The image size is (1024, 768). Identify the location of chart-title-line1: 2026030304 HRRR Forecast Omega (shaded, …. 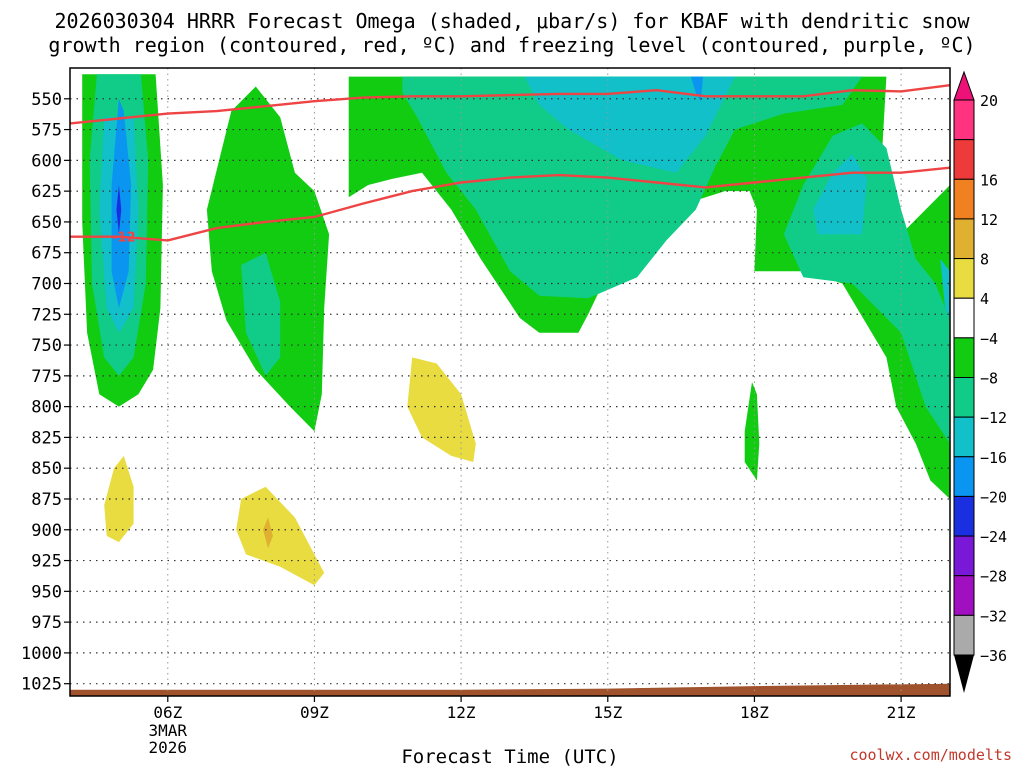
(512, 21).